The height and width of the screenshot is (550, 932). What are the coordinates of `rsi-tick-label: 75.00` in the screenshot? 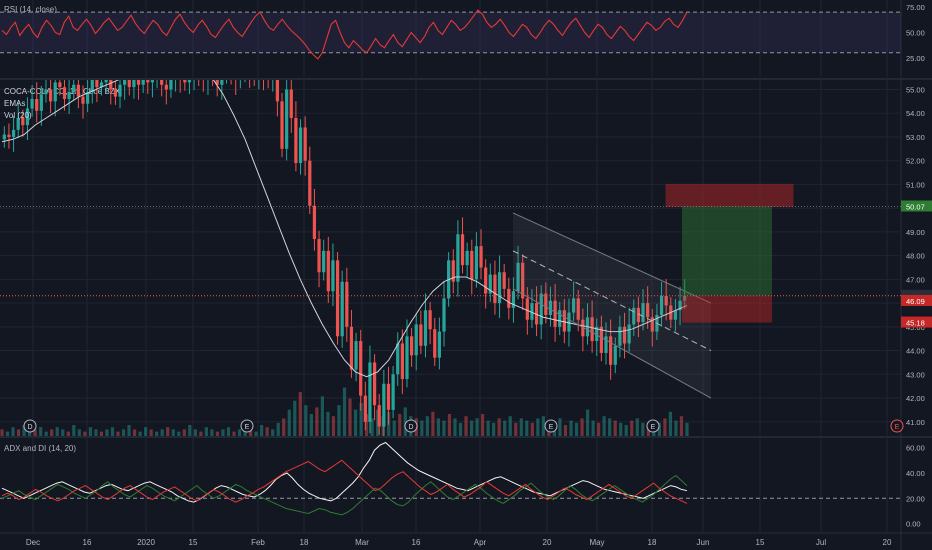 It's located at (915, 7).